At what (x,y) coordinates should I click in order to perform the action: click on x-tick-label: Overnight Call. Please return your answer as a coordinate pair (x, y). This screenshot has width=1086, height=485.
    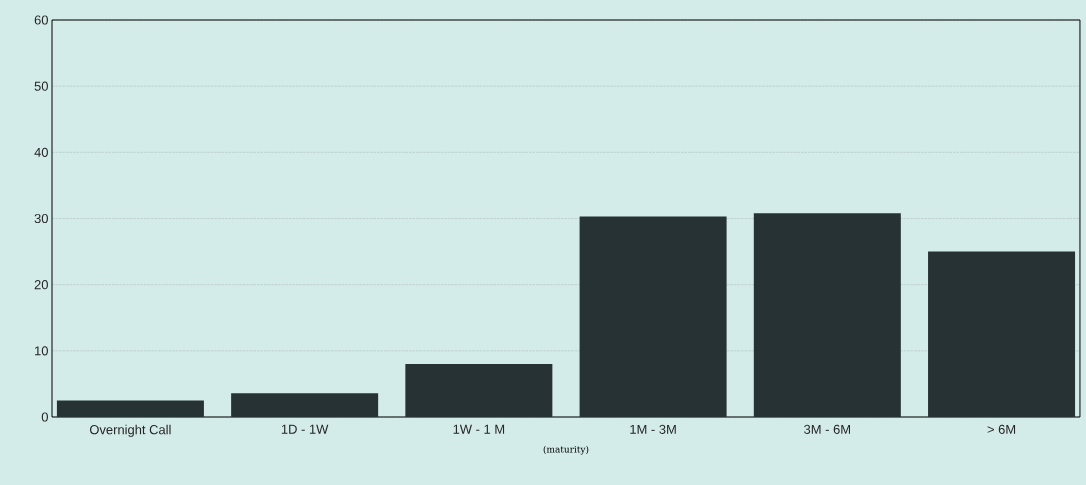
    Looking at the image, I should click on (130, 430).